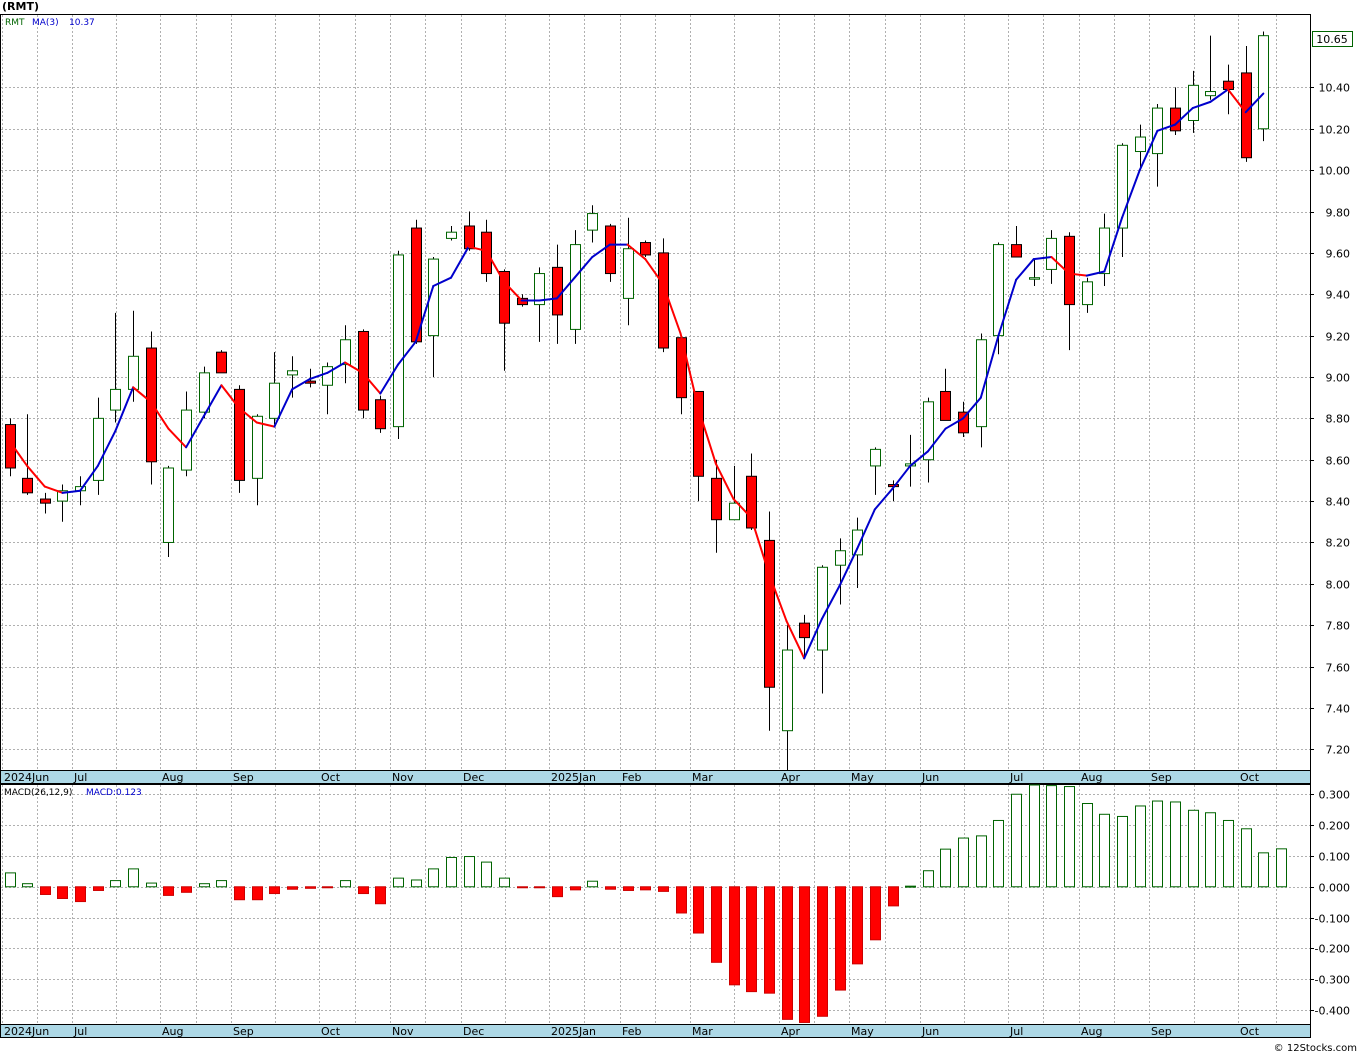 The height and width of the screenshot is (1056, 1360). I want to click on price-tick-label: 7.40, so click(1338, 709).